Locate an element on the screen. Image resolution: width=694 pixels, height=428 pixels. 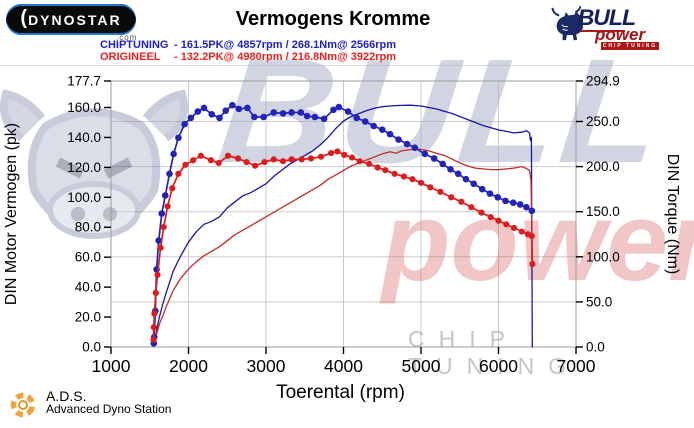
bull-logo-power-text: power is located at coordinates (620, 34).